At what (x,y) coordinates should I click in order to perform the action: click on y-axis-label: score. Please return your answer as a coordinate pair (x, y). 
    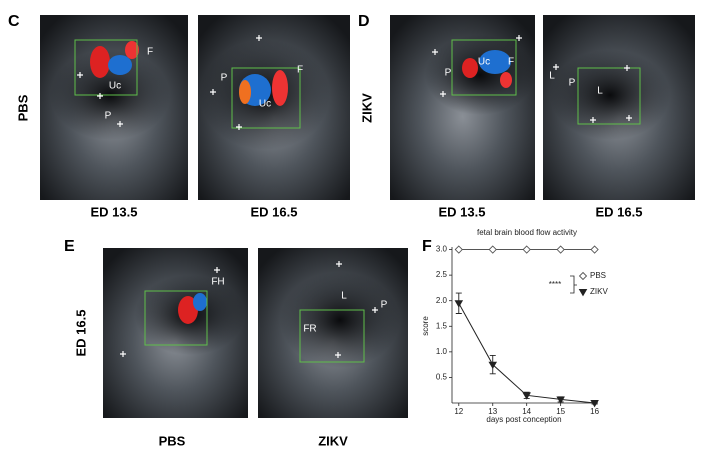
    Looking at the image, I should click on (425, 326).